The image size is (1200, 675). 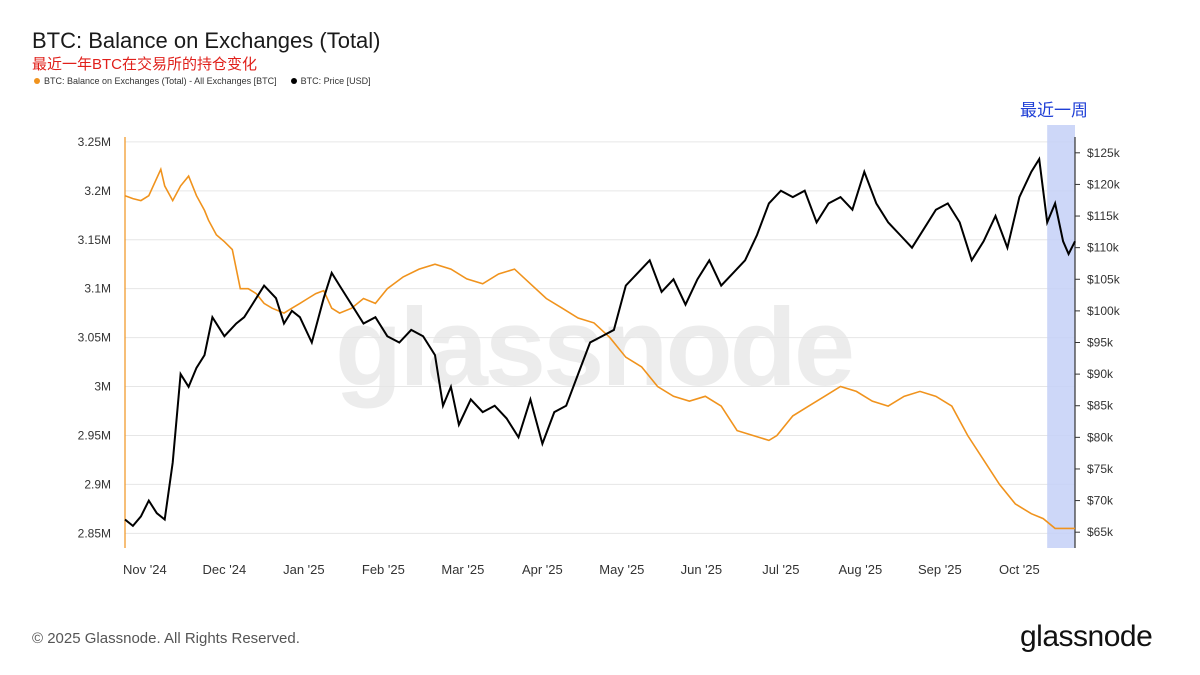 What do you see at coordinates (1019, 569) in the screenshot?
I see `x-tick-label: Oct '25` at bounding box center [1019, 569].